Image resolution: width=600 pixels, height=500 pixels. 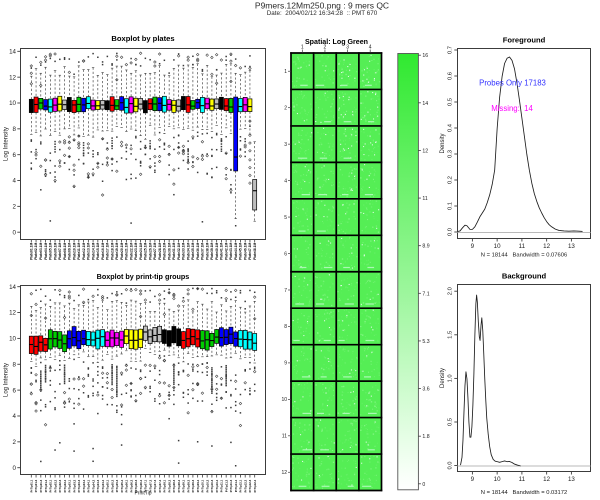 What do you see at coordinates (203, 251) in the screenshot?
I see `svg-text: Plate37.1M` at bounding box center [203, 251].